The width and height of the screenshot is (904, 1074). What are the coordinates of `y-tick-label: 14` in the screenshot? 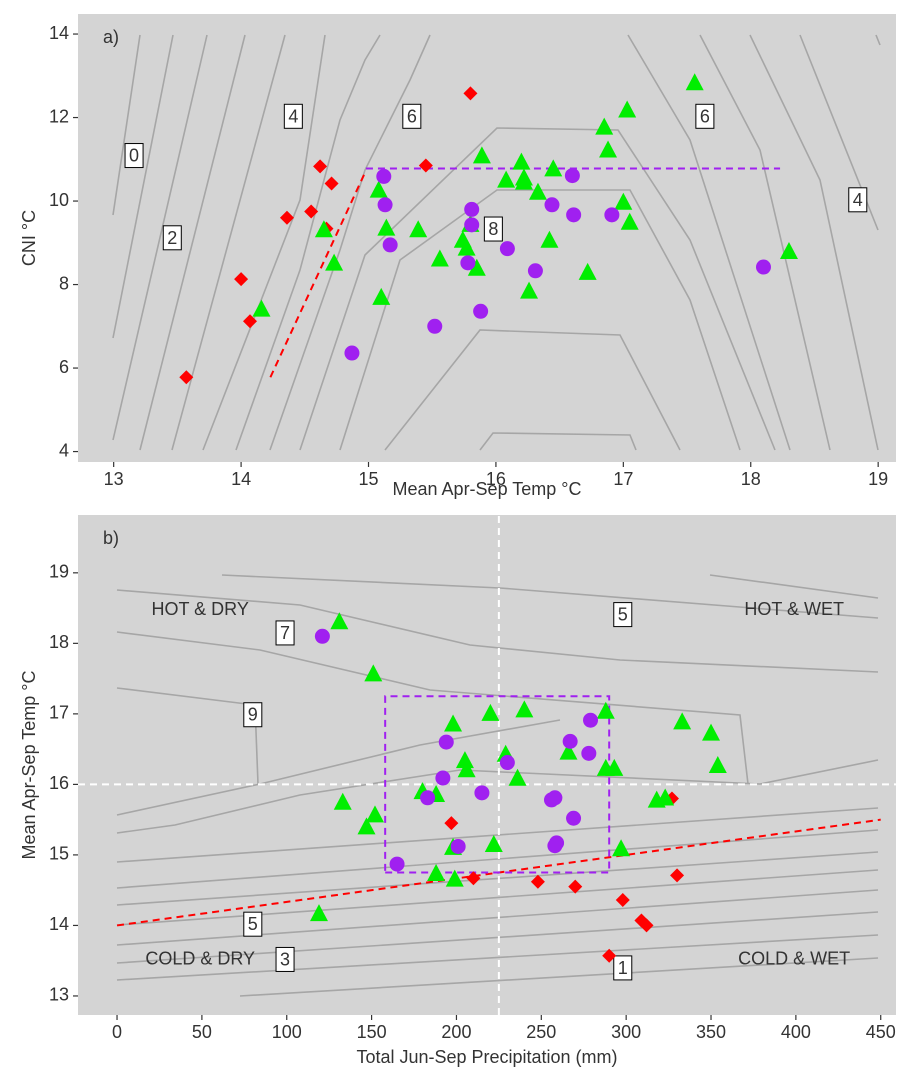 It's located at (59, 33).